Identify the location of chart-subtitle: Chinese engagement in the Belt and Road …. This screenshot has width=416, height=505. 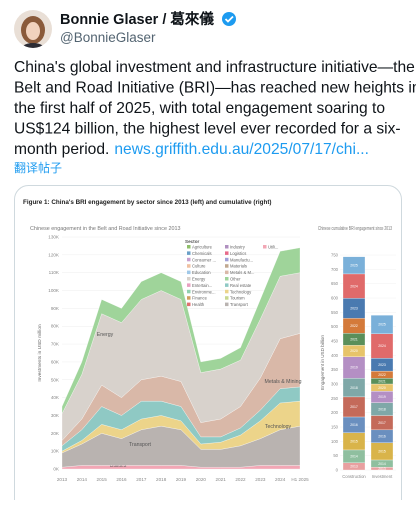
(105, 229).